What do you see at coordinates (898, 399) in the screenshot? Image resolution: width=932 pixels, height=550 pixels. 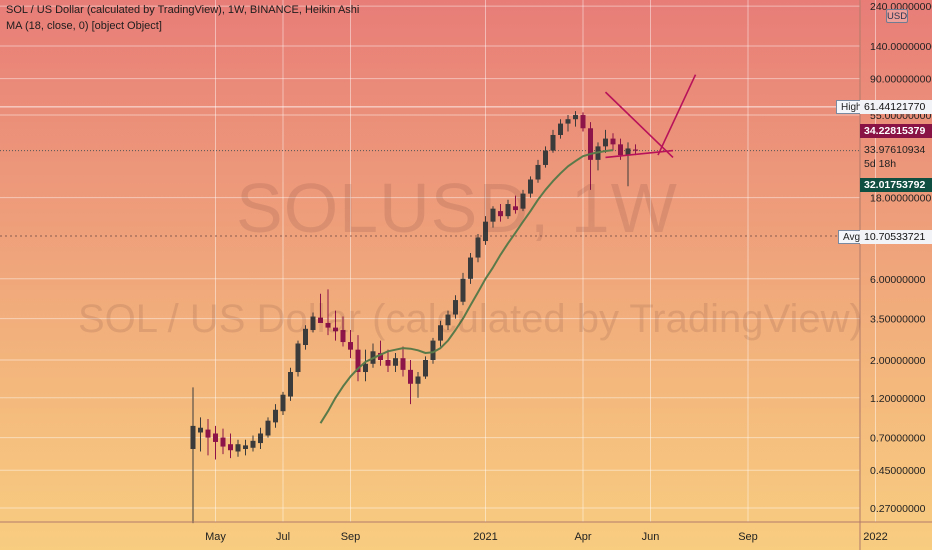 I see `y-tick-label: 1.20000000` at bounding box center [898, 399].